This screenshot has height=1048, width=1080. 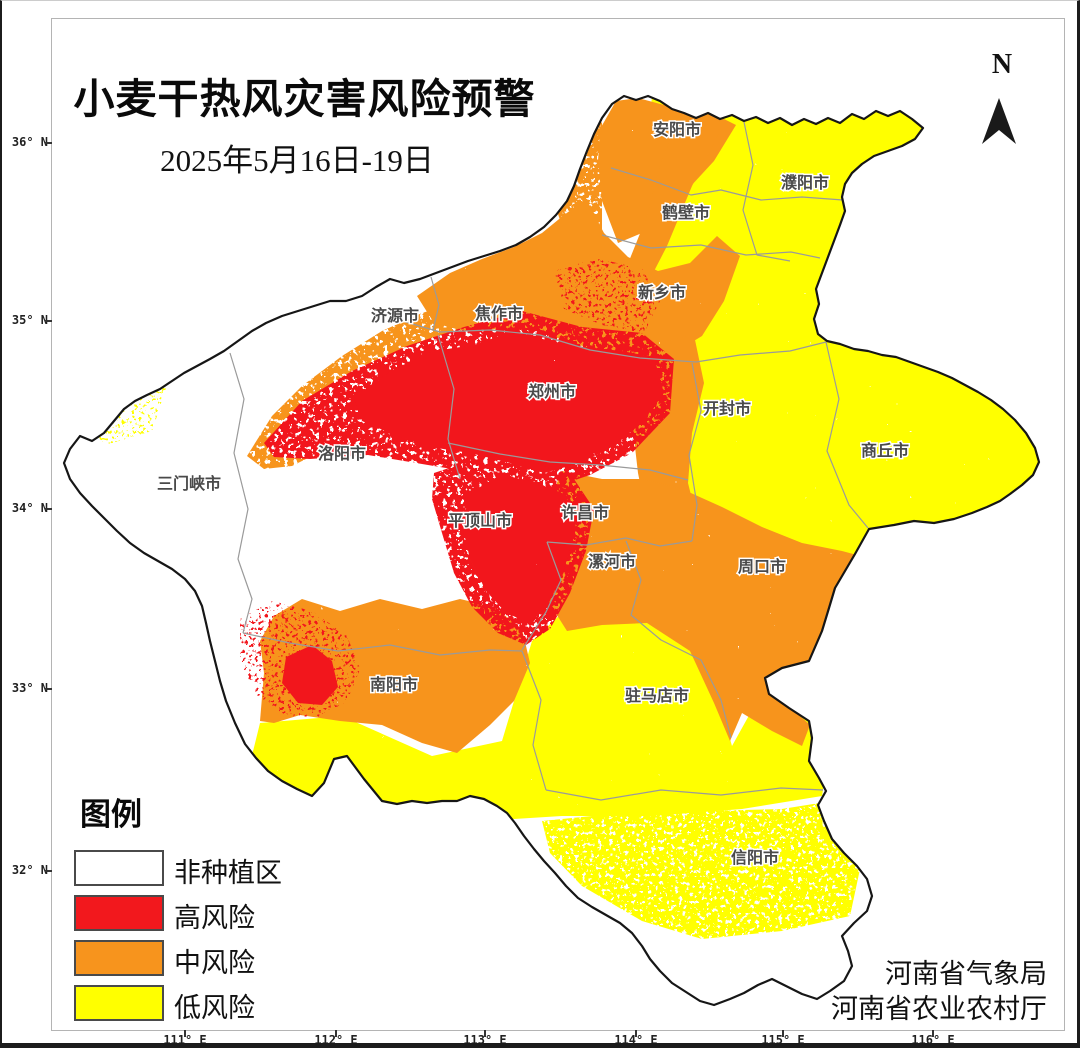 I want to click on city-label: 平顶山市, so click(x=480, y=520).